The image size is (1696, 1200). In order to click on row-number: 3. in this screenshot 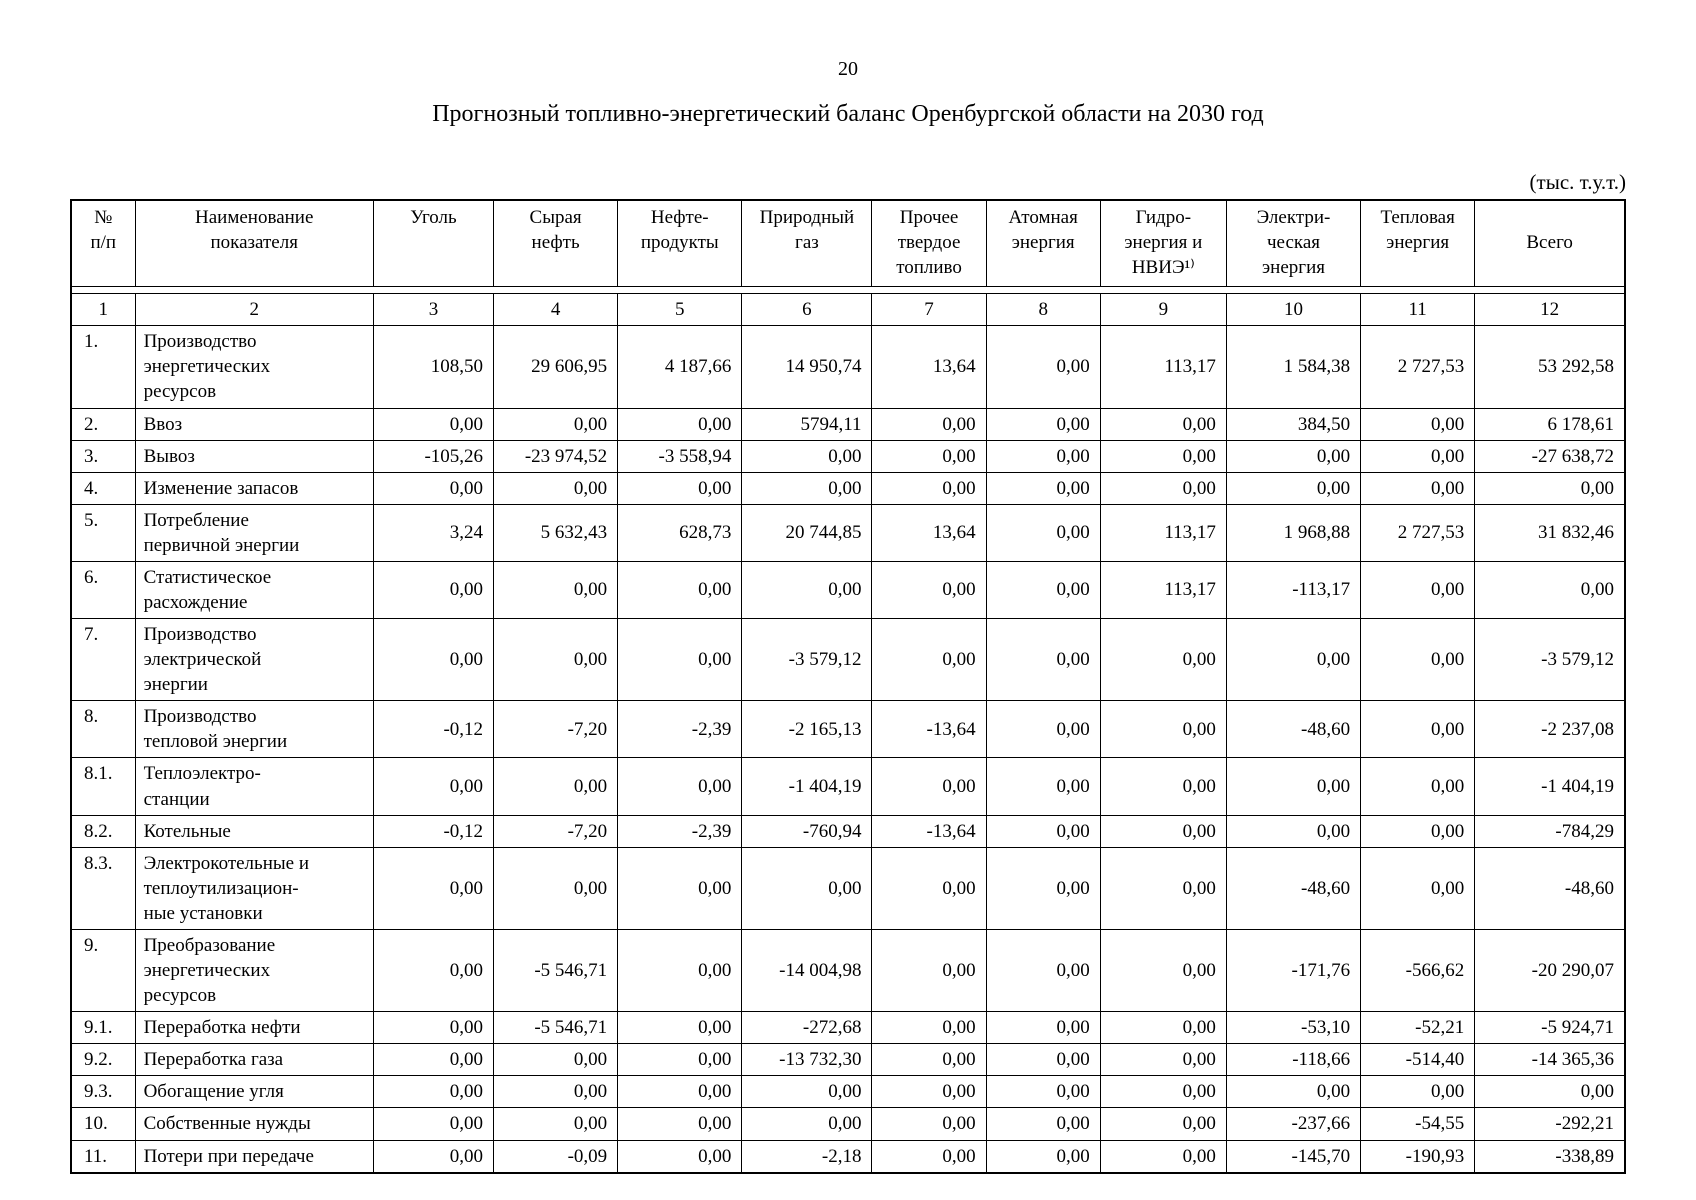, I will do `click(103, 456)`.